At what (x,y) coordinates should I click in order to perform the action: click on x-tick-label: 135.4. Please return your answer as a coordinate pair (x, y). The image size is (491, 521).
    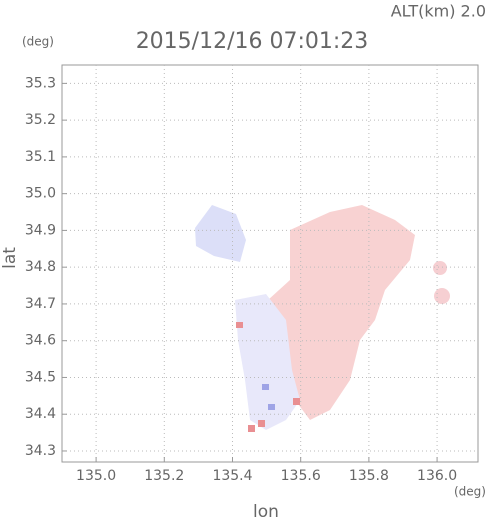
    Looking at the image, I should click on (232, 476).